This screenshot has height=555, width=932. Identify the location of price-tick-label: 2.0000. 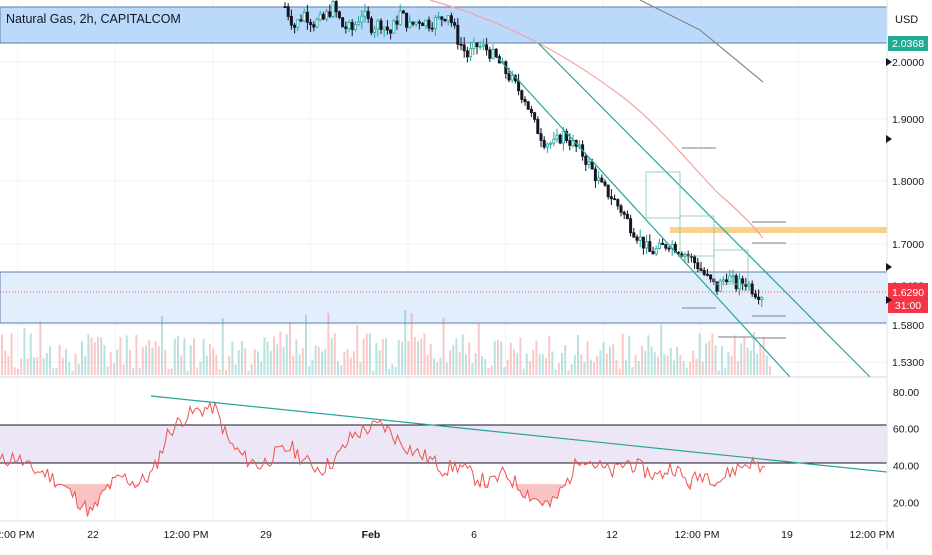
(908, 63).